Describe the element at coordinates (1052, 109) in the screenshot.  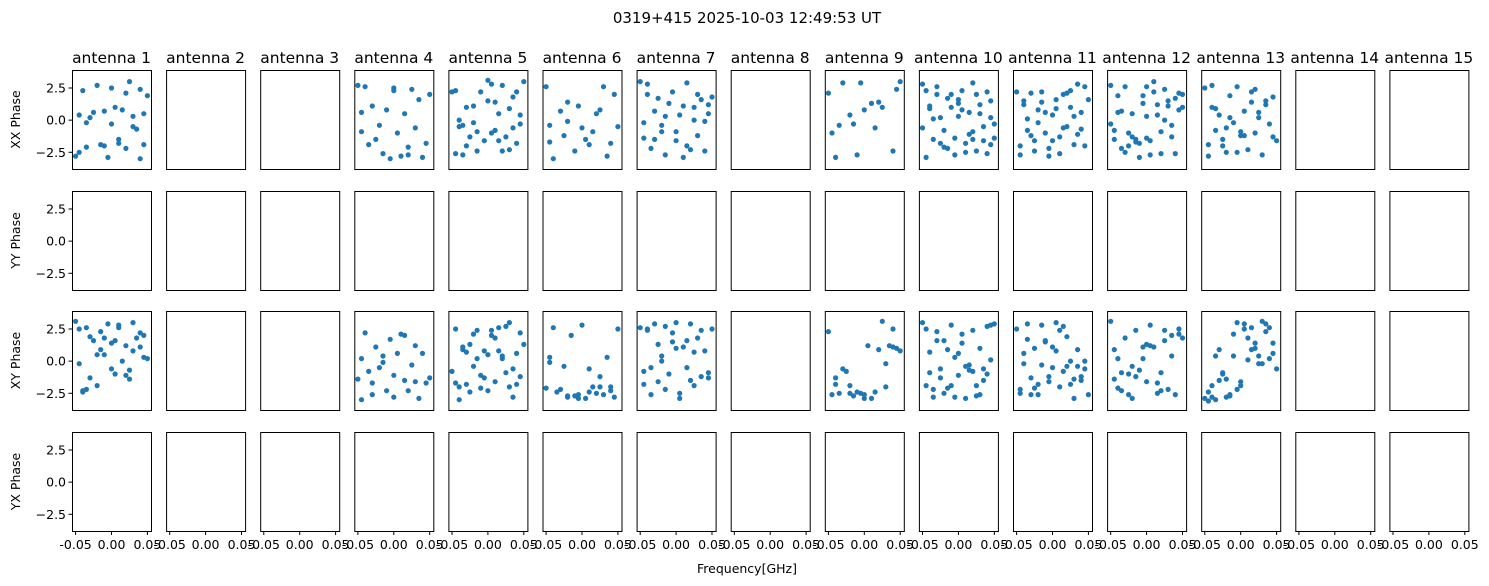
I see `panel: antenna 11` at that location.